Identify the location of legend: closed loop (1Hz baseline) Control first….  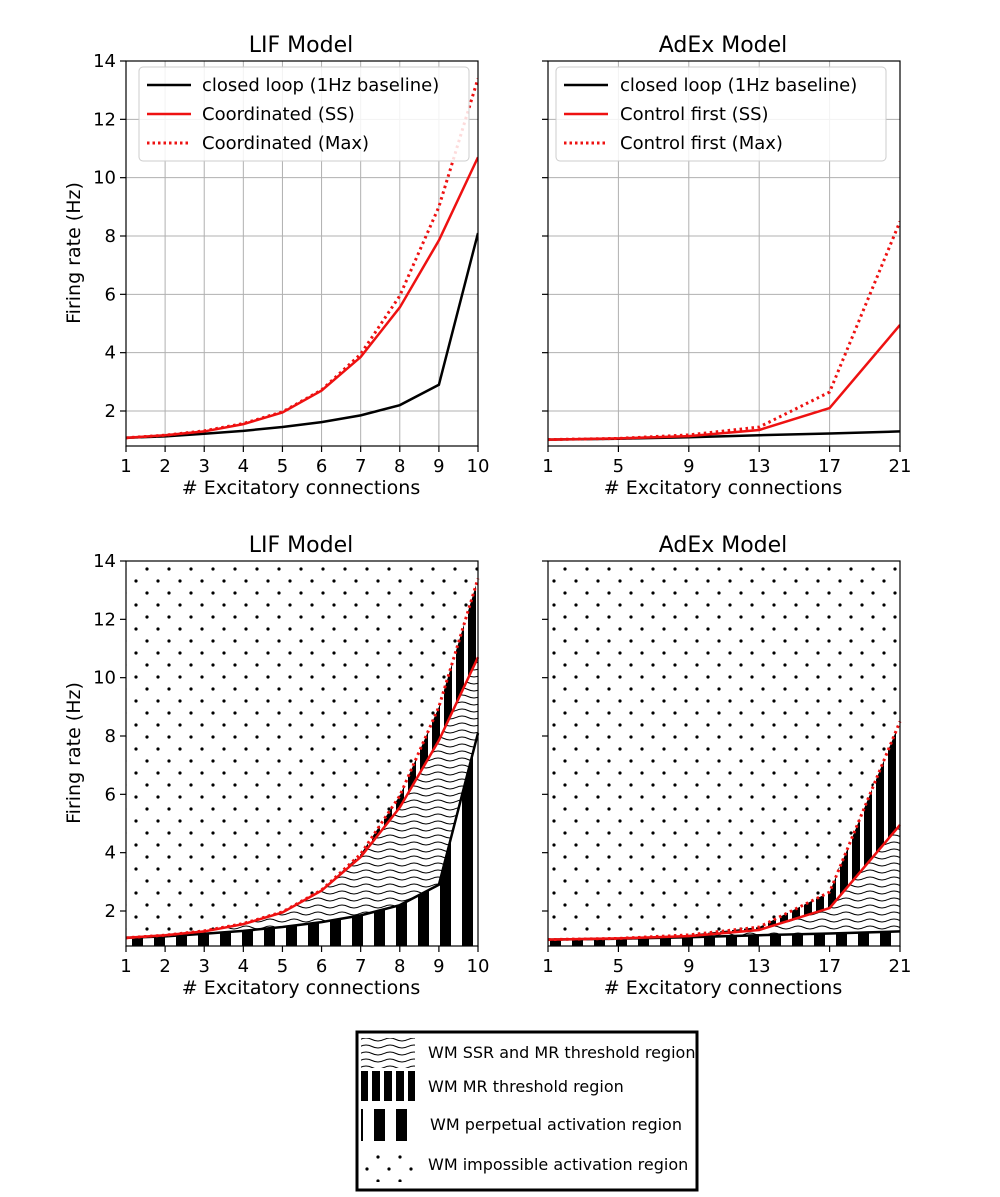
(721, 114).